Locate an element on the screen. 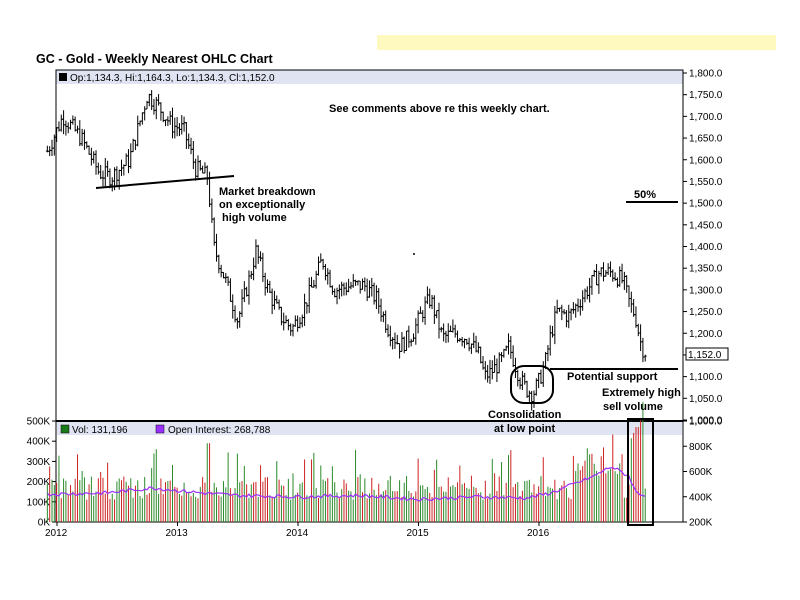  open-interest-path is located at coordinates (346, 484).